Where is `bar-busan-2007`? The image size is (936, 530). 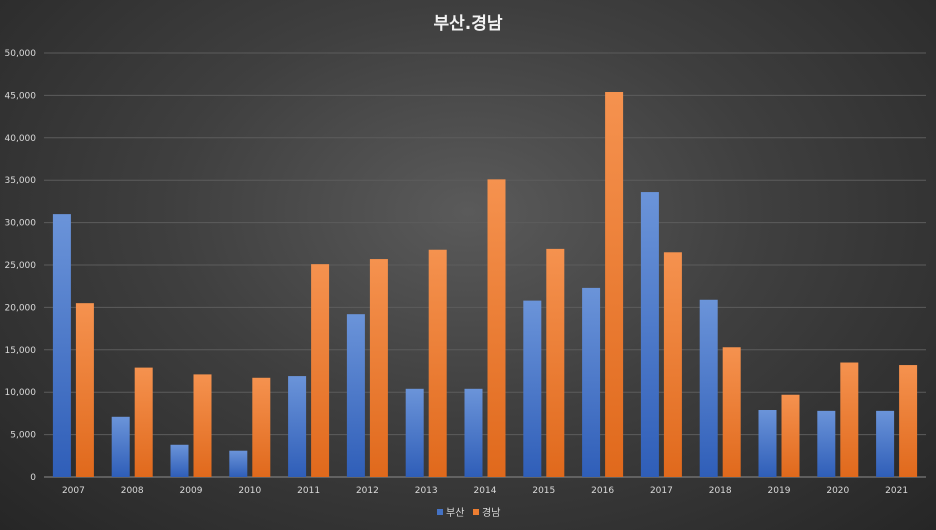
bar-busan-2007 is located at coordinates (61, 345).